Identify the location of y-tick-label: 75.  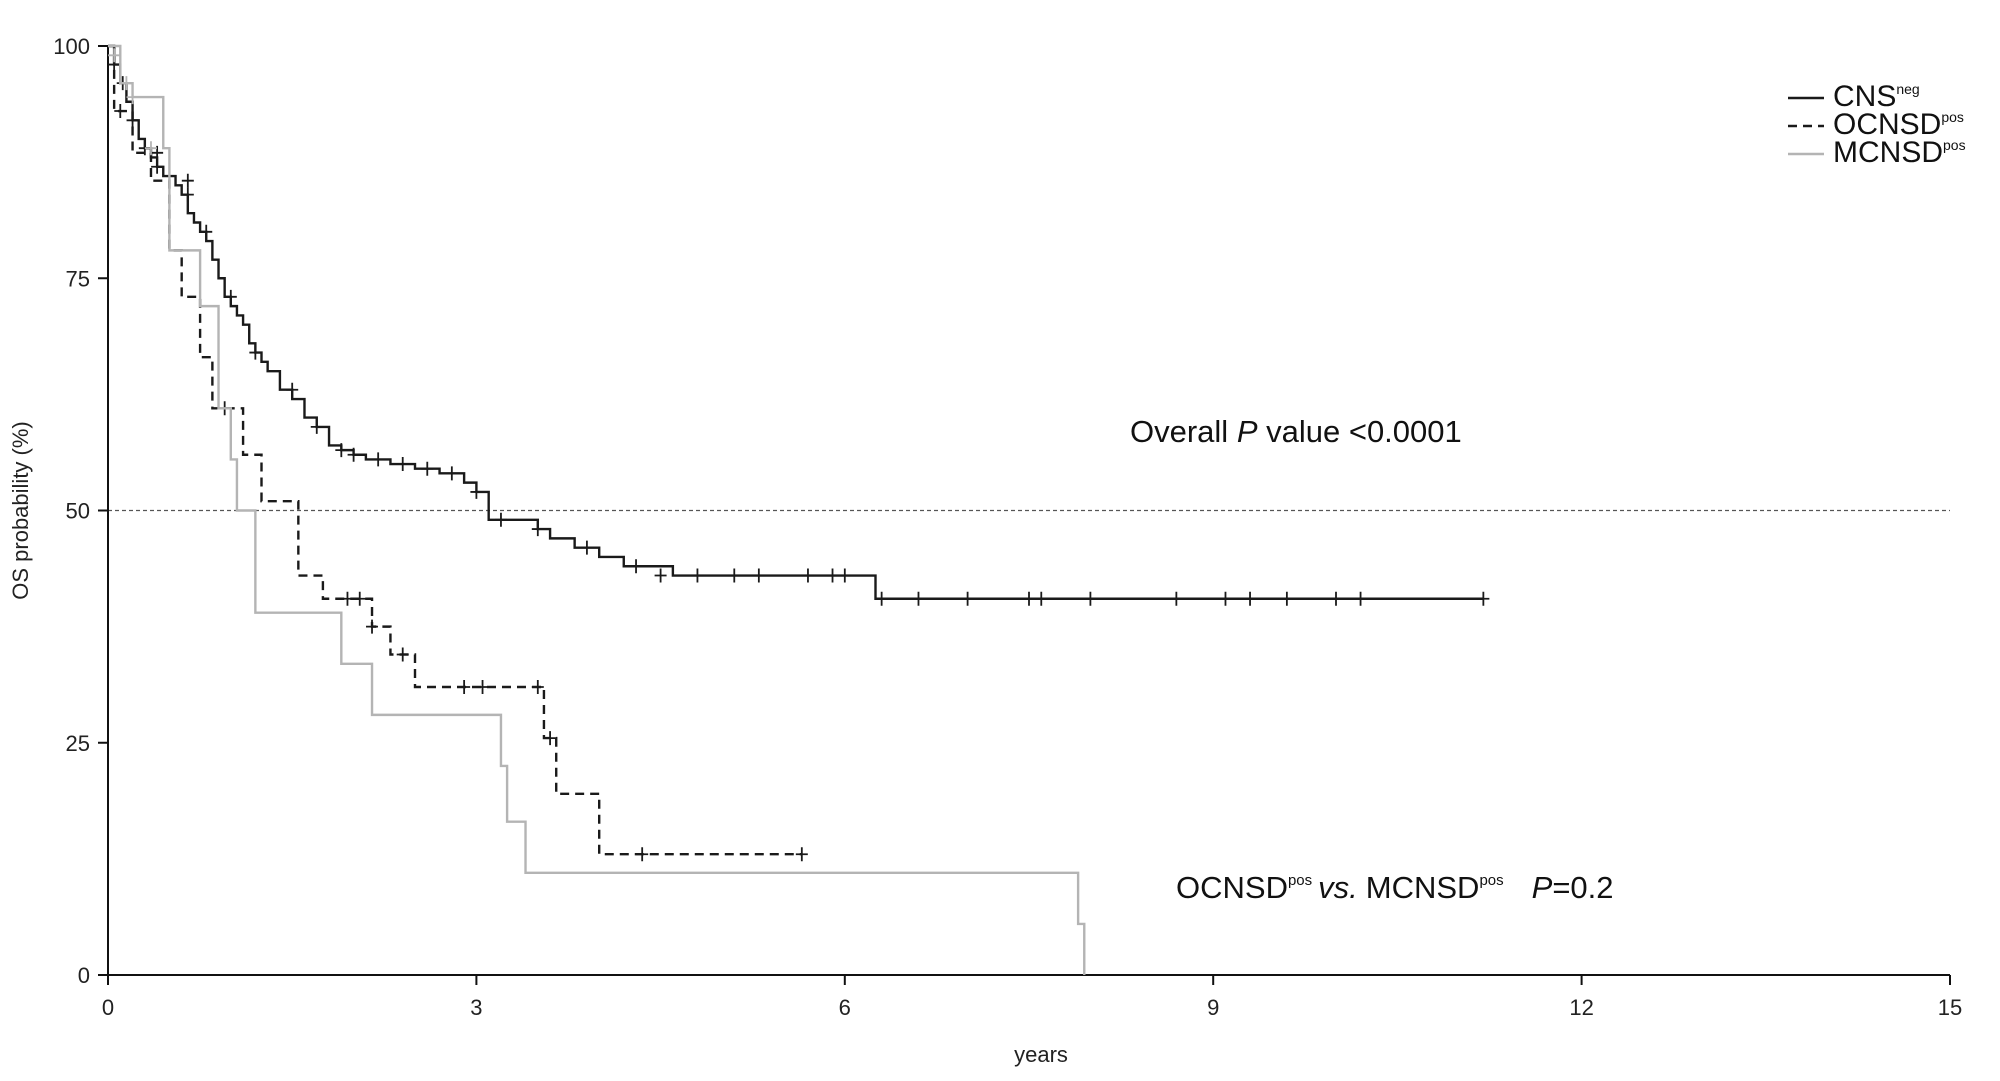
(78, 278).